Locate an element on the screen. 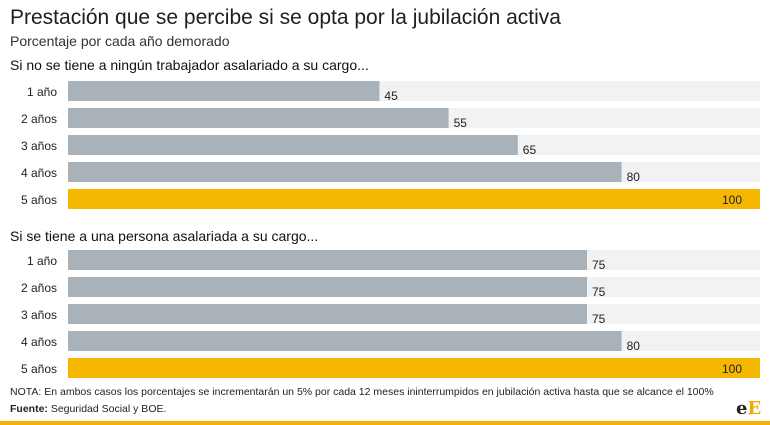 The height and width of the screenshot is (425, 770). one-employee-value-label-2: 75 is located at coordinates (599, 292).